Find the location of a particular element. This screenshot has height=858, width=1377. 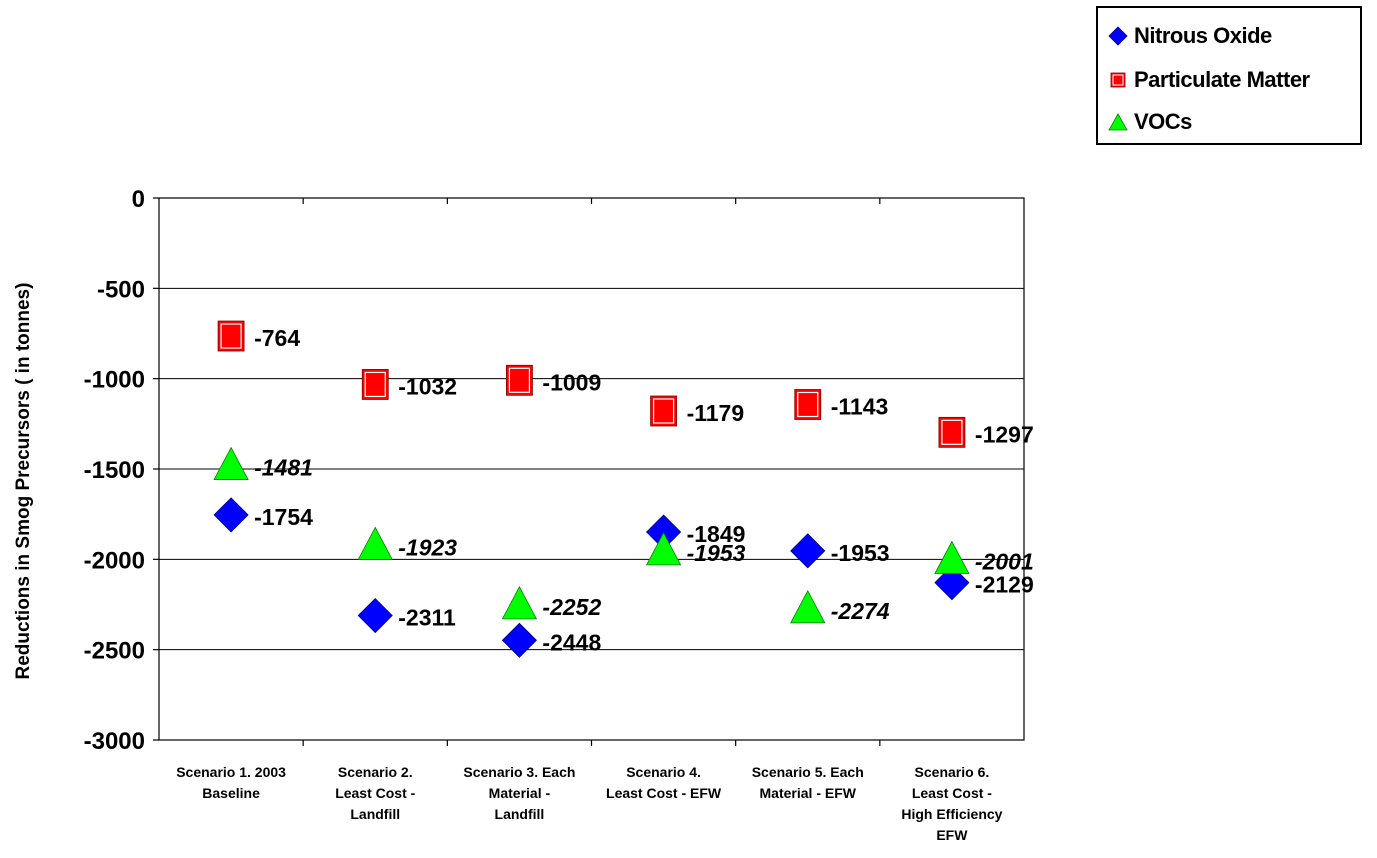

legend-item-vocs: VOCs is located at coordinates (1150, 122).